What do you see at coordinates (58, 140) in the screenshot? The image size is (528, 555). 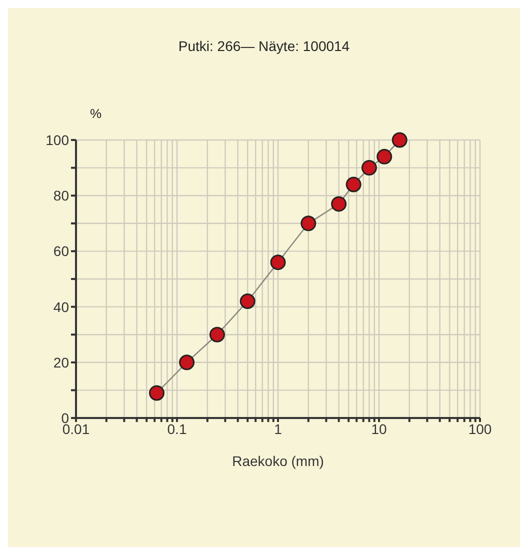 I see `y-tick-label: 100` at bounding box center [58, 140].